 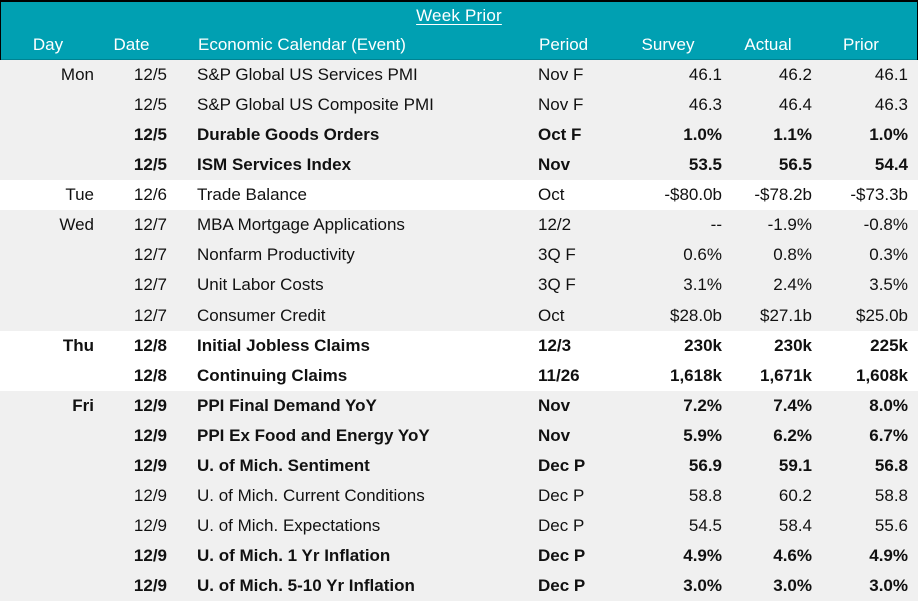 What do you see at coordinates (702, 556) in the screenshot?
I see `cell-survey: 4.9%` at bounding box center [702, 556].